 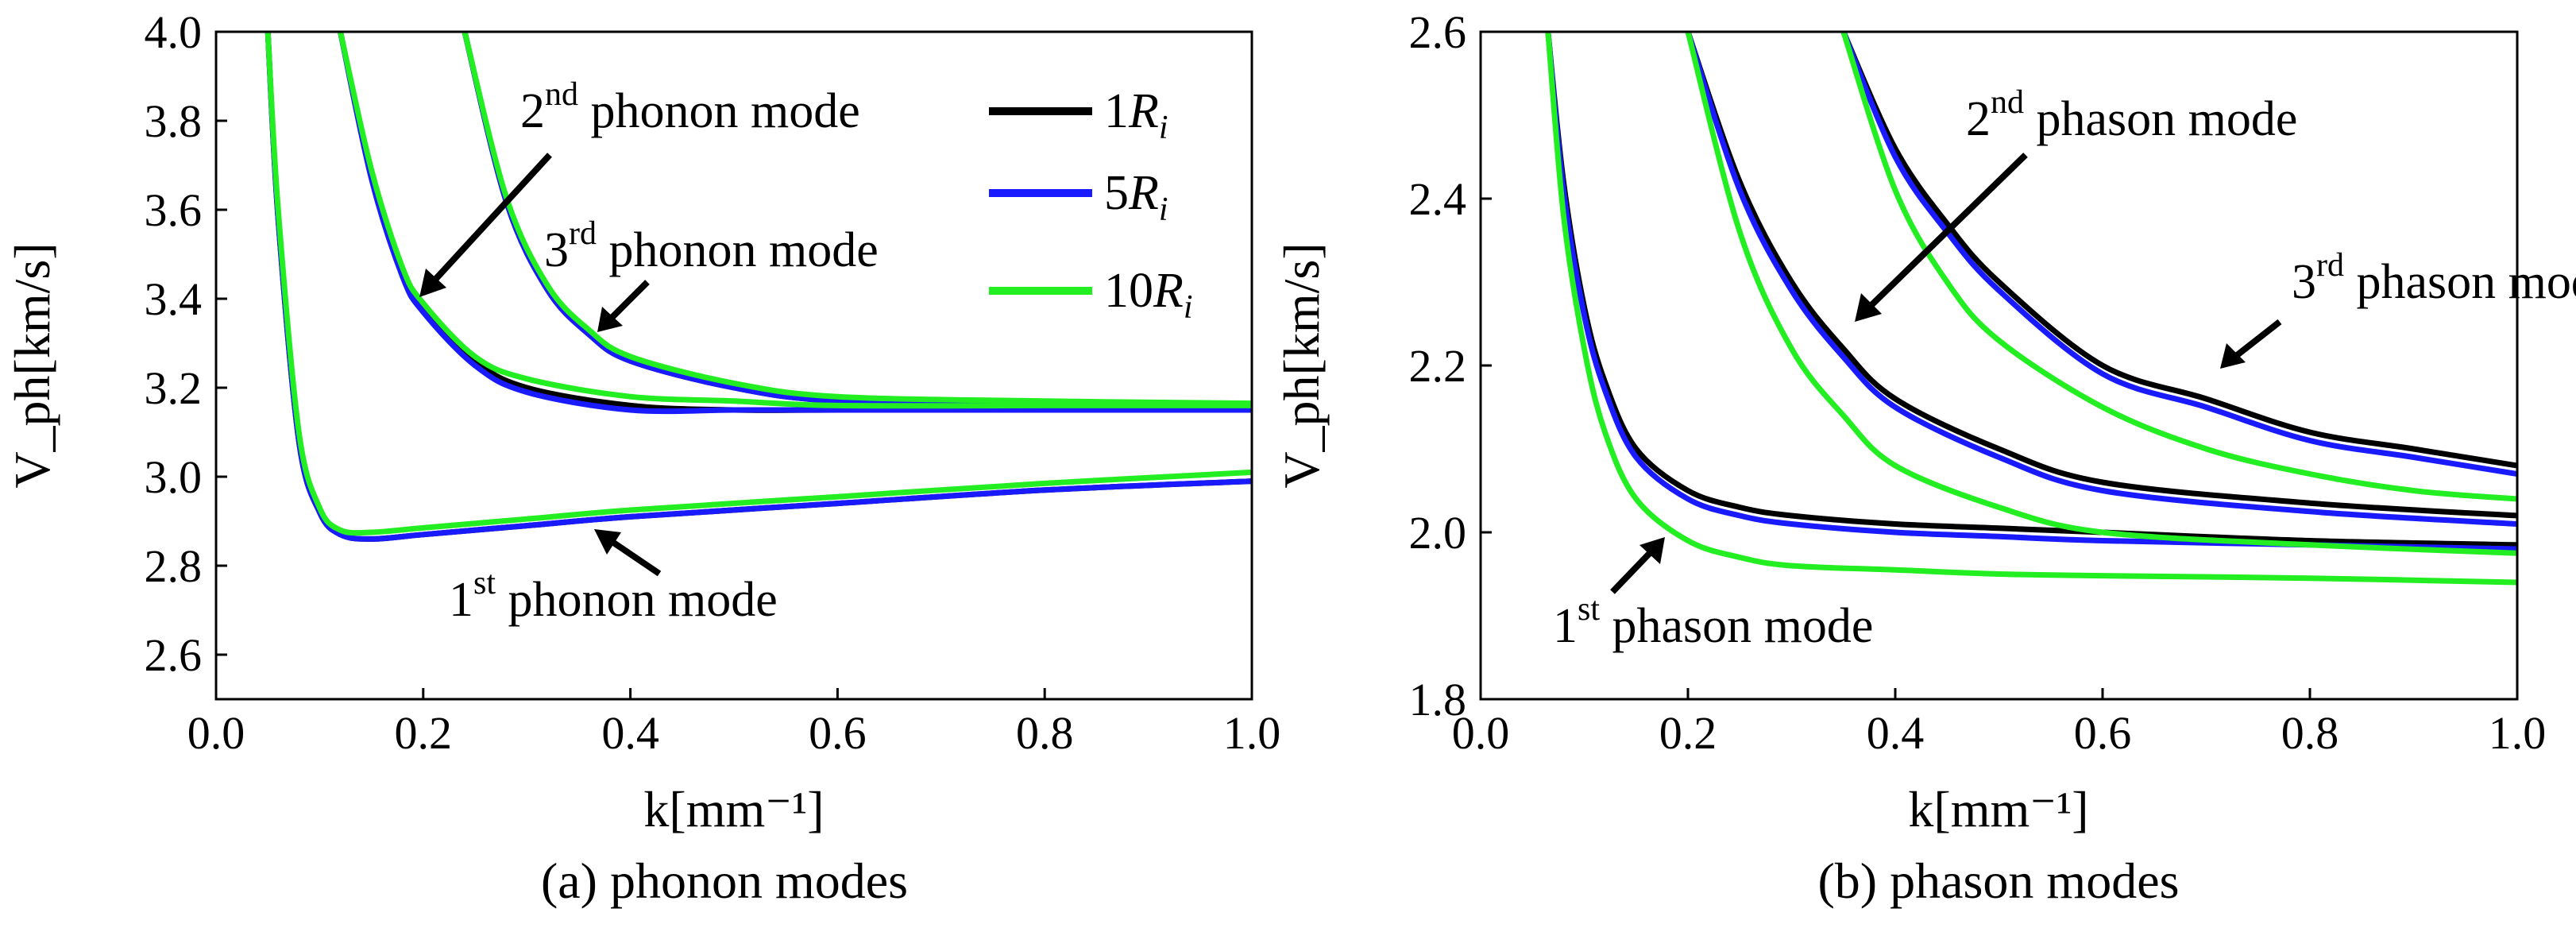 What do you see at coordinates (174, 210) in the screenshot?
I see `phonon-y-tick-label: 3.6` at bounding box center [174, 210].